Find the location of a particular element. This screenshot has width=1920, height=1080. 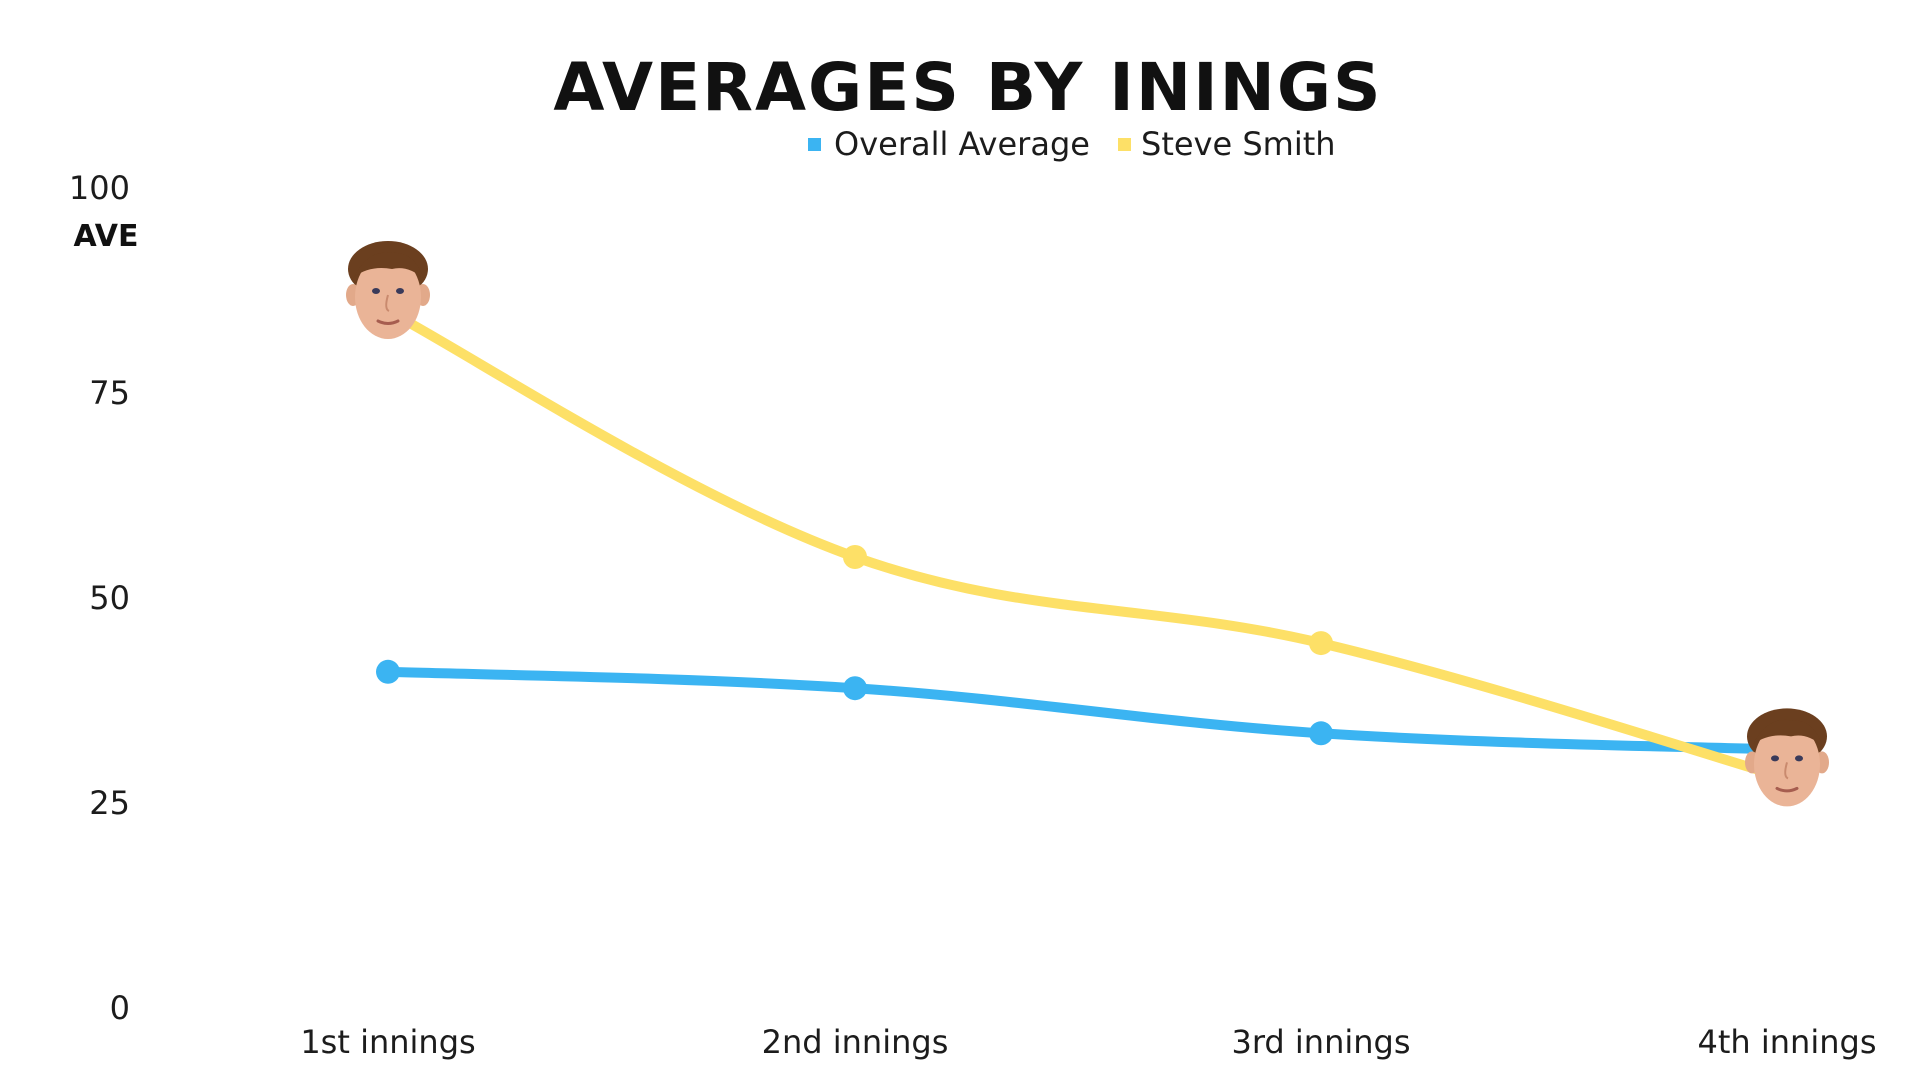

y-tick-label: 25 is located at coordinates (109, 803).